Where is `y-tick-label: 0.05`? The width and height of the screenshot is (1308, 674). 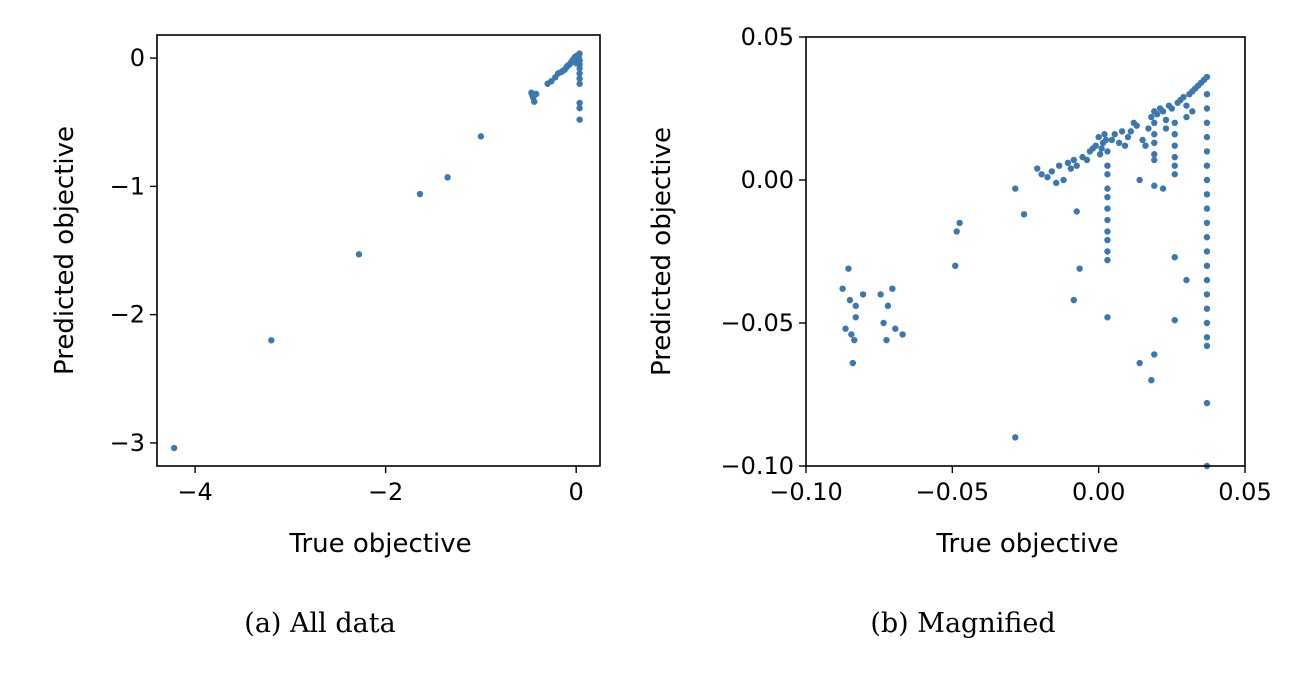 y-tick-label: 0.05 is located at coordinates (767, 37).